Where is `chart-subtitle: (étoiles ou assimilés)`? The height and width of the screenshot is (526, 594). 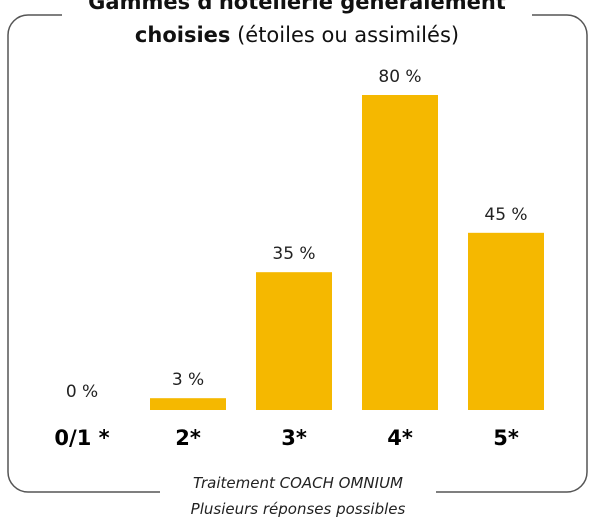
chart-subtitle: (étoiles ou assimilés) is located at coordinates (348, 35).